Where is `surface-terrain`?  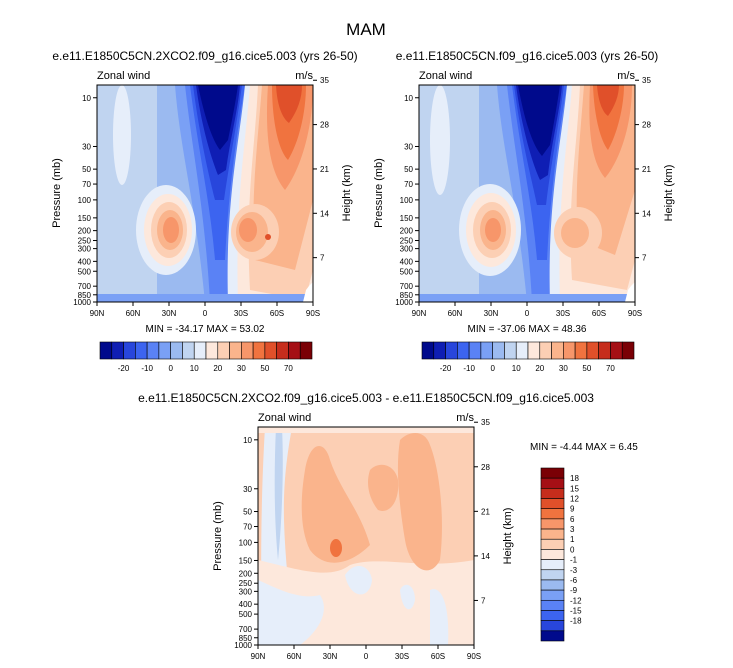 surface-terrain is located at coordinates (308, 292).